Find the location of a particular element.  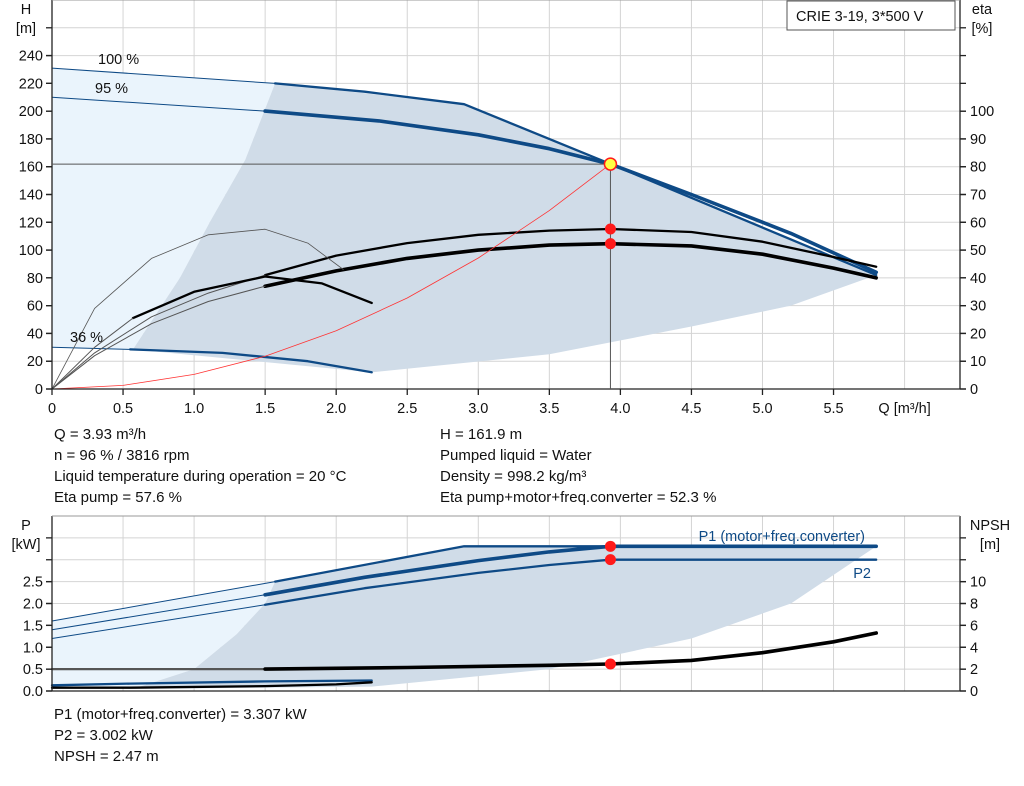

x-tick-label: 2.0 is located at coordinates (336, 409).